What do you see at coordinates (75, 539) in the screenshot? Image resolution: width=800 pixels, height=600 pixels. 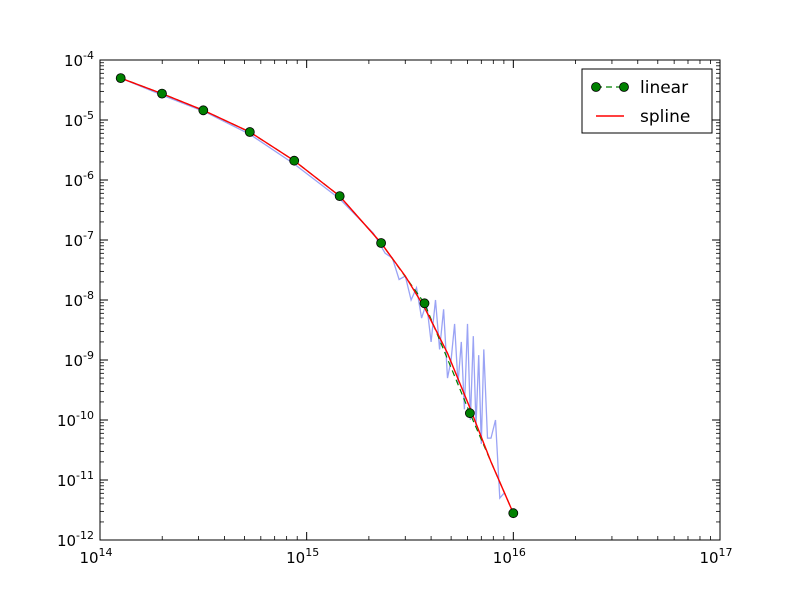 I see `y-tick-label: 10⁻¹²` at bounding box center [75, 539].